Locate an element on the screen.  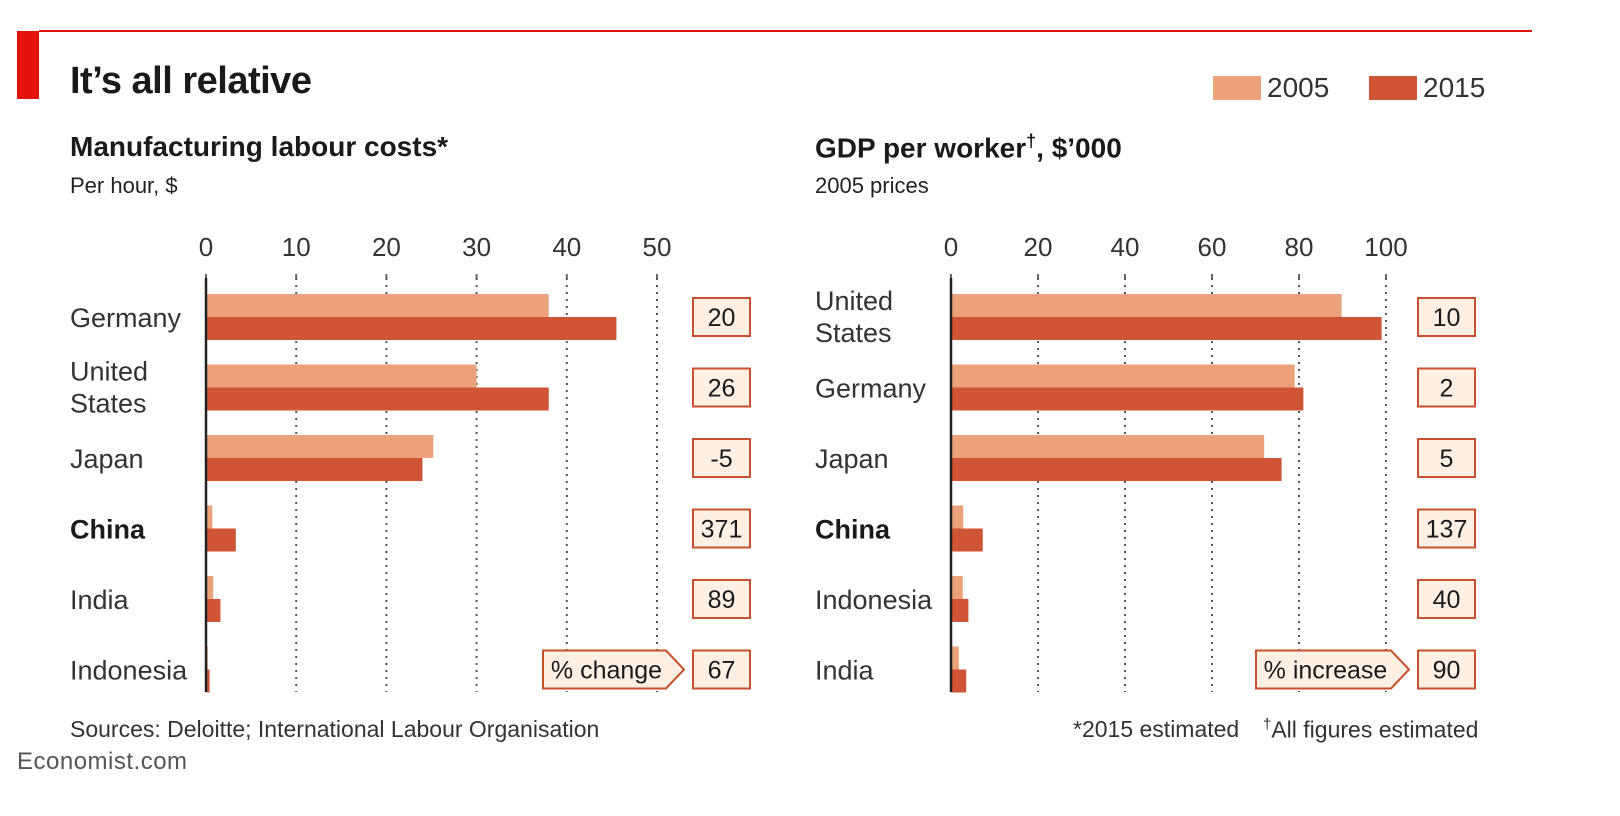
change-value: 67 is located at coordinates (722, 671).